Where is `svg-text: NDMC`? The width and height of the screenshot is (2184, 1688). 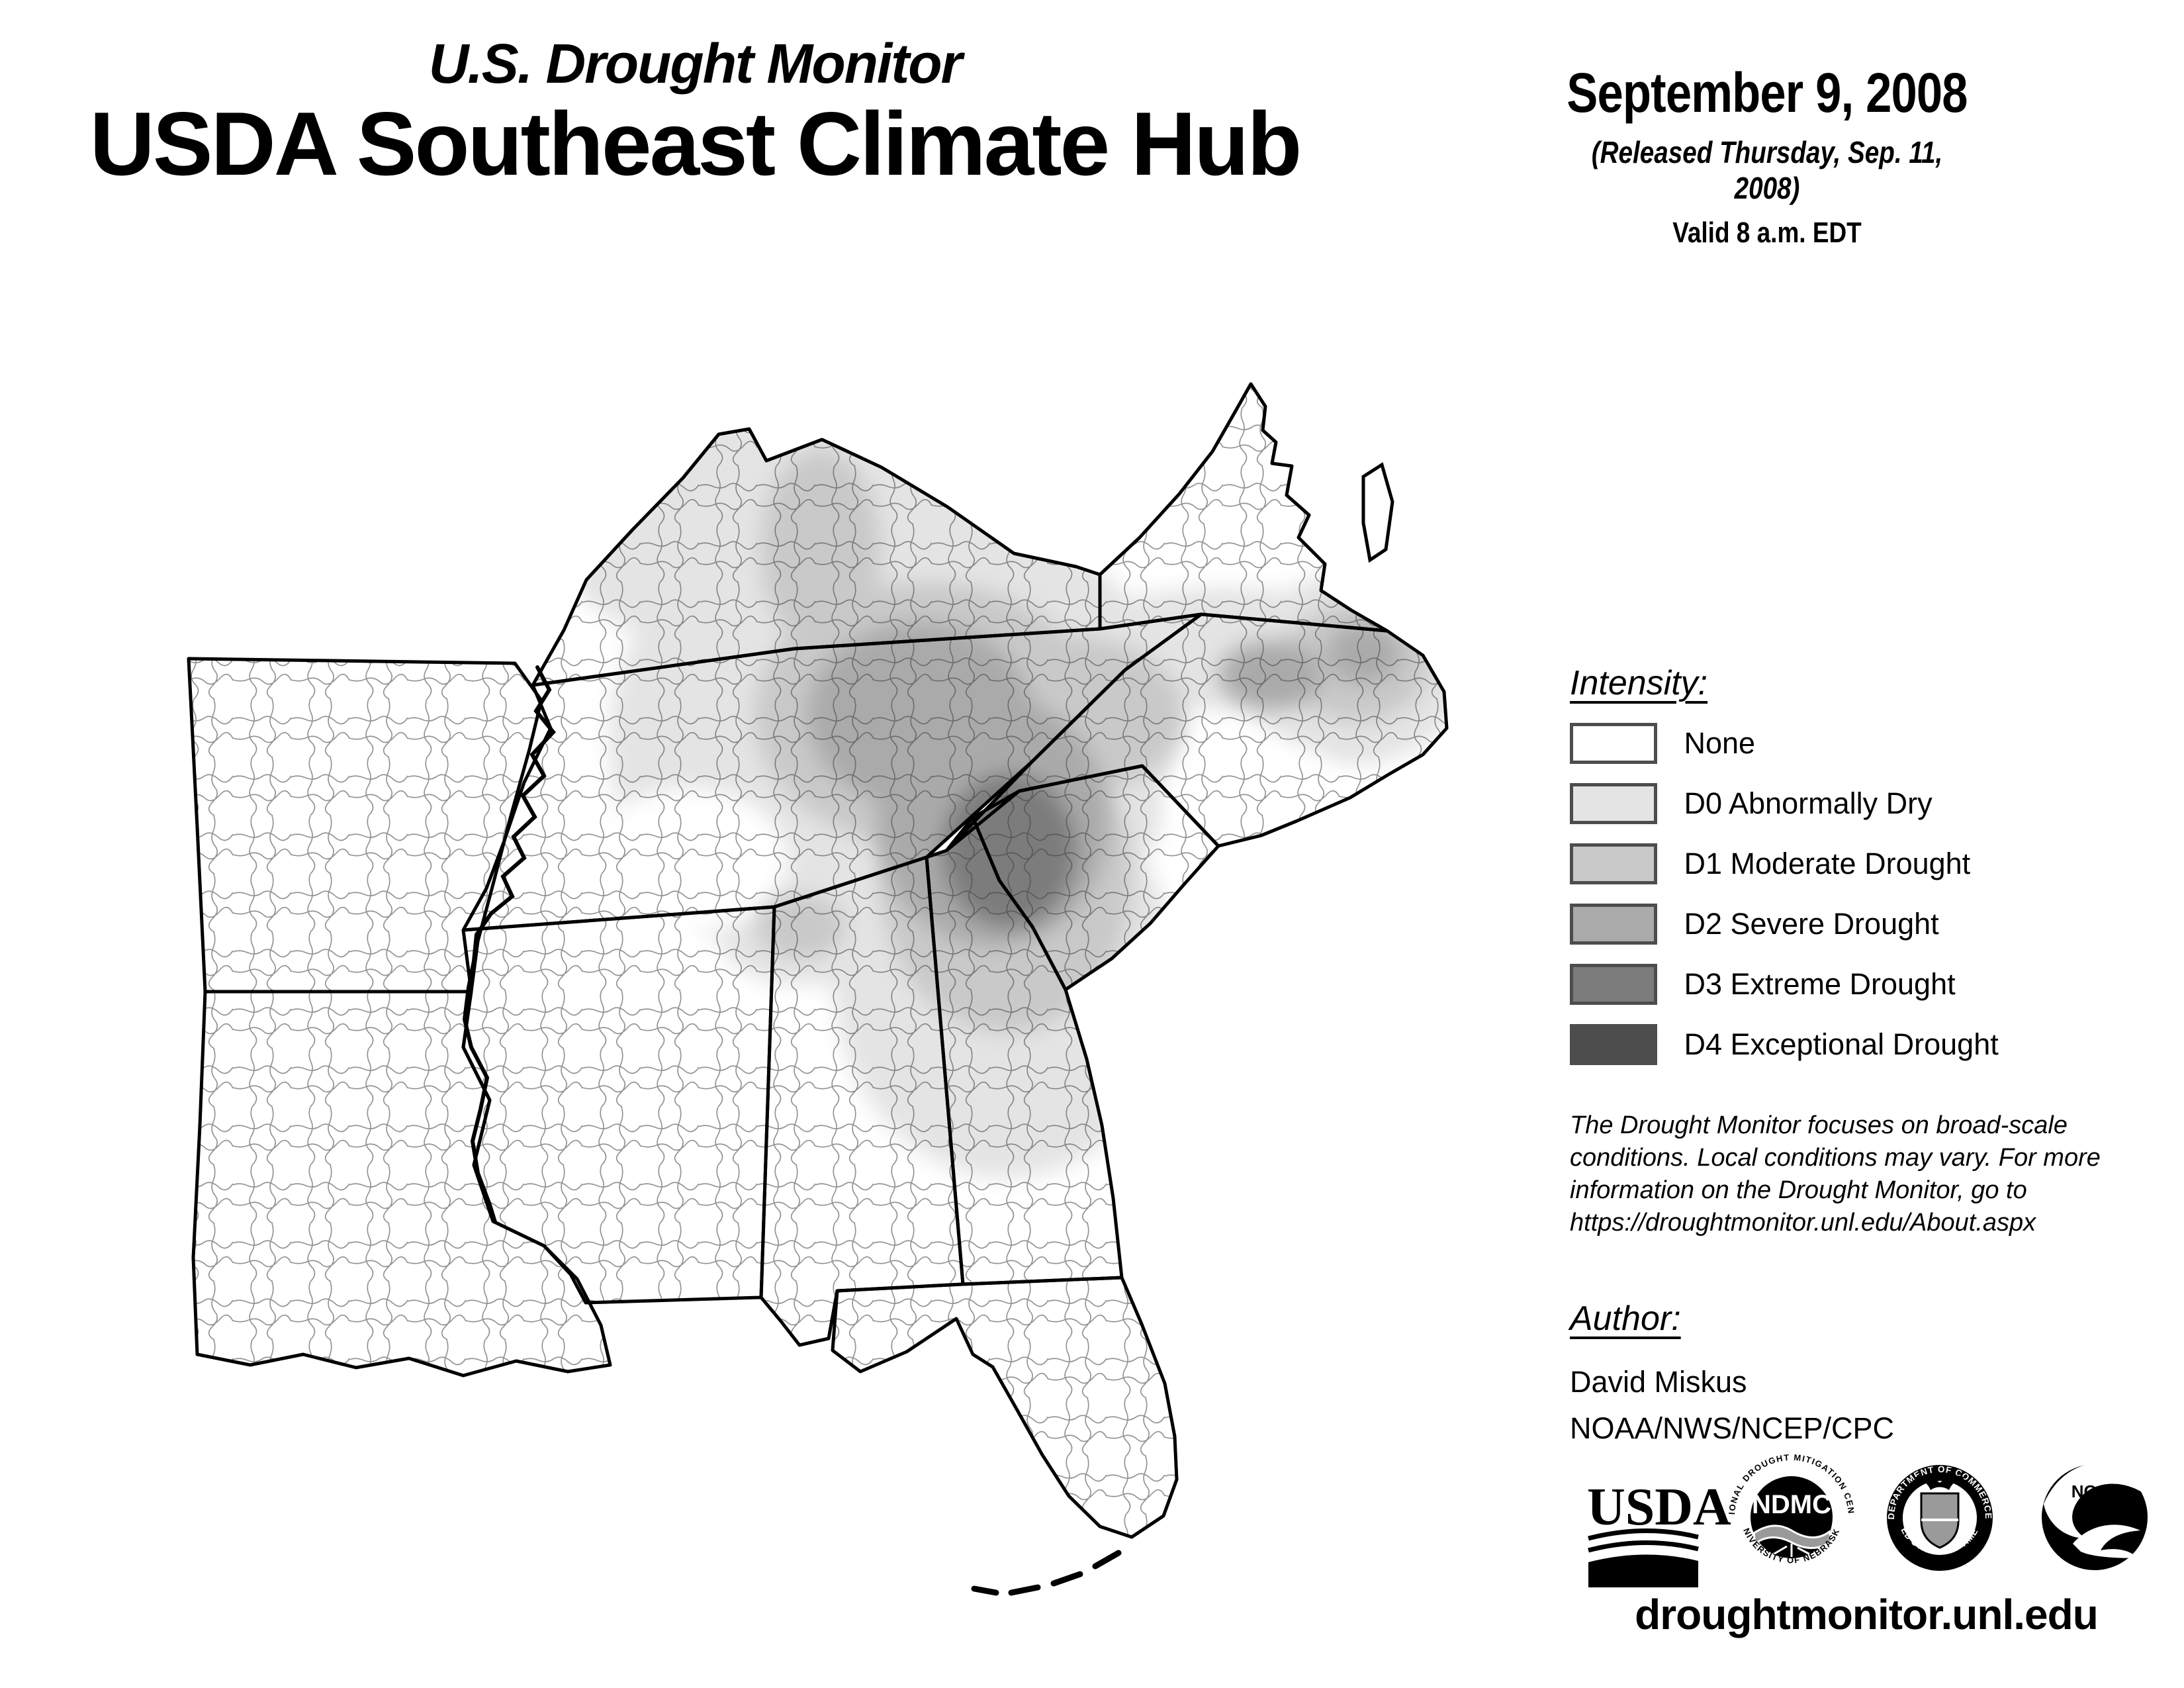
svg-text: NDMC is located at coordinates (1792, 1504).